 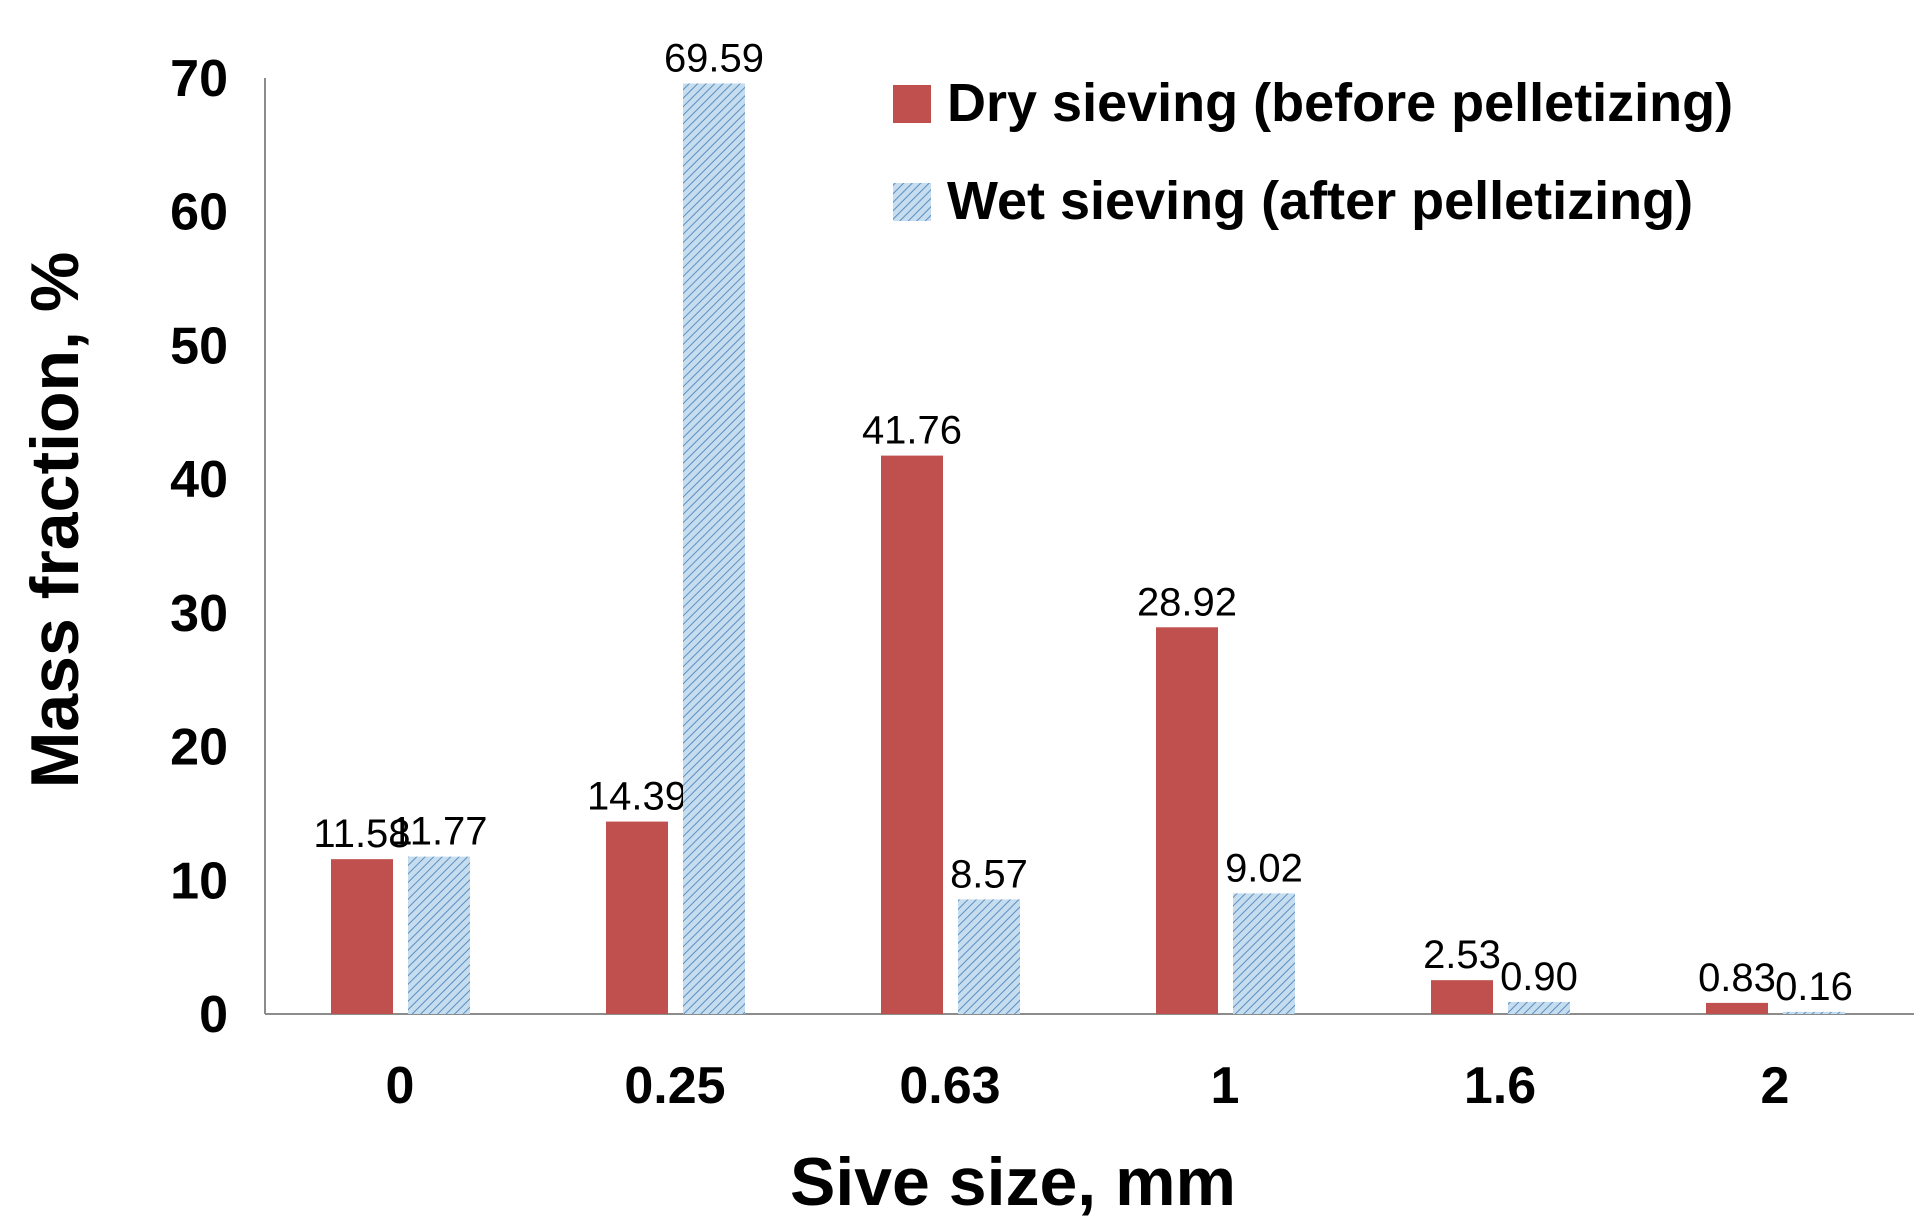 What do you see at coordinates (1013, 1182) in the screenshot?
I see `x-axis-title: Sive size, mm` at bounding box center [1013, 1182].